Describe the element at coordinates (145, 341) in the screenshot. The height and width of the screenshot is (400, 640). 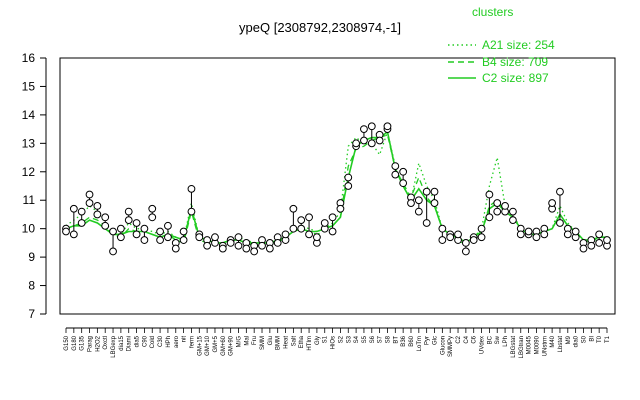
I see `x-tick-label: C90` at that location.